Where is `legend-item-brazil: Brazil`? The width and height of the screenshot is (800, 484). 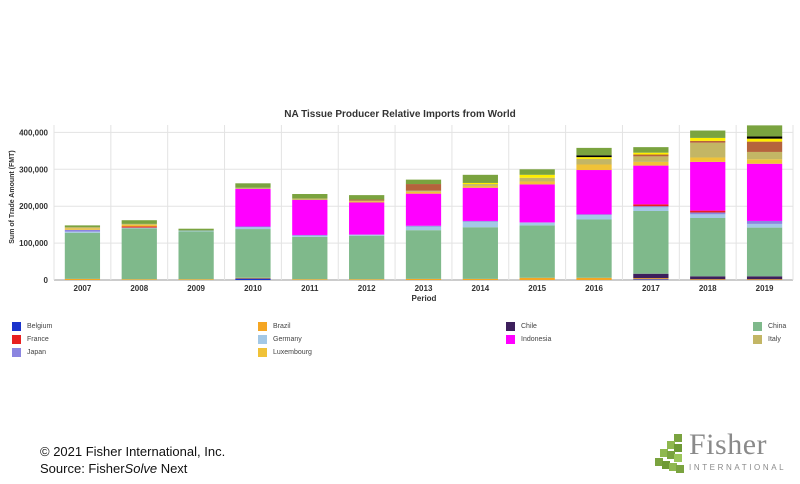 legend-item-brazil: Brazil is located at coordinates (274, 326).